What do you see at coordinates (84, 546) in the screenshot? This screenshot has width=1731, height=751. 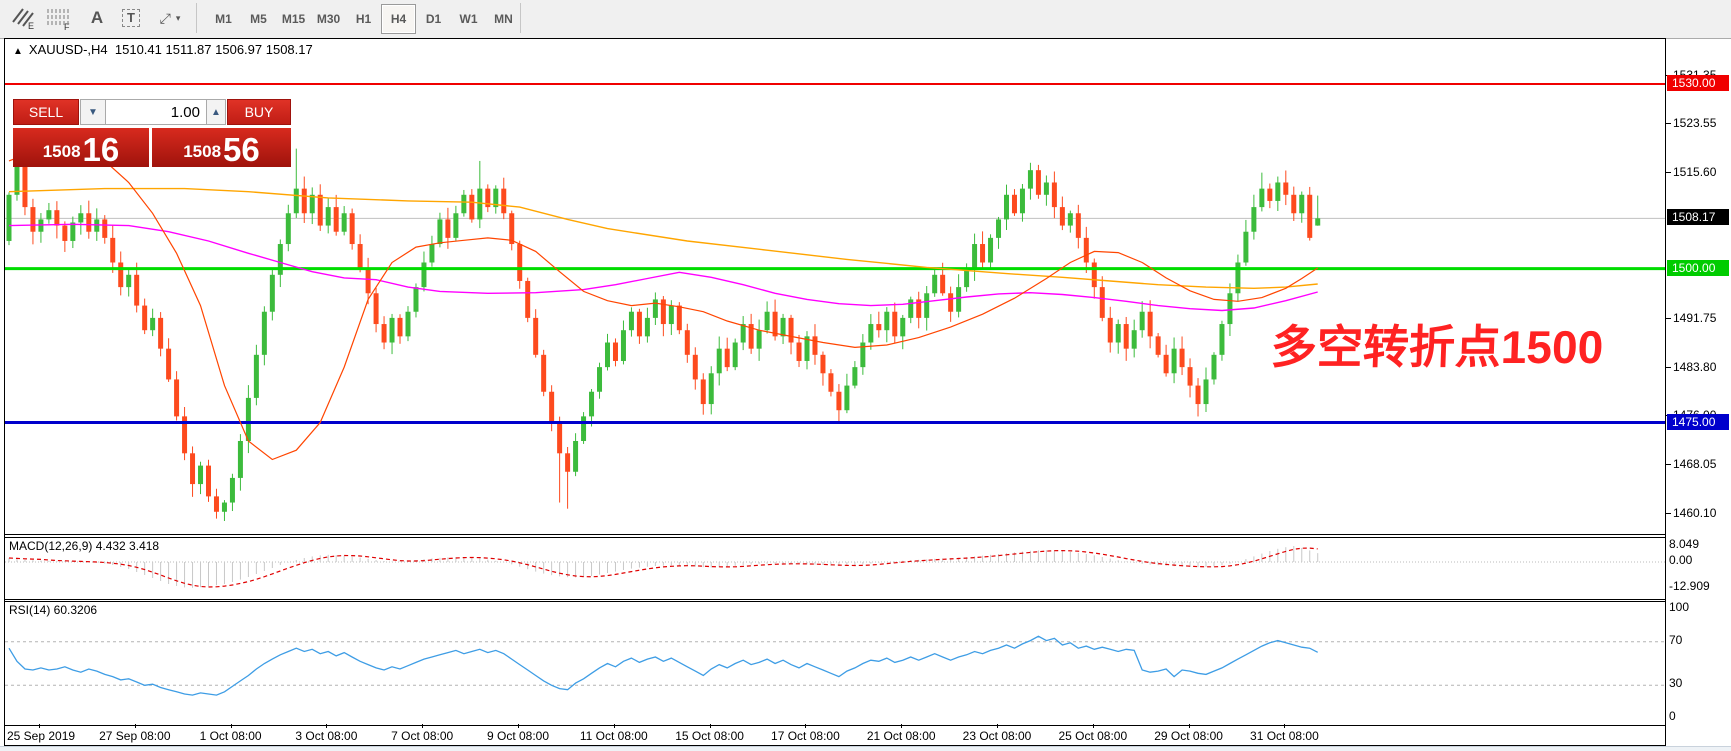 I see `macd-label: MACD(12,26,9) 4.432 3.418` at bounding box center [84, 546].